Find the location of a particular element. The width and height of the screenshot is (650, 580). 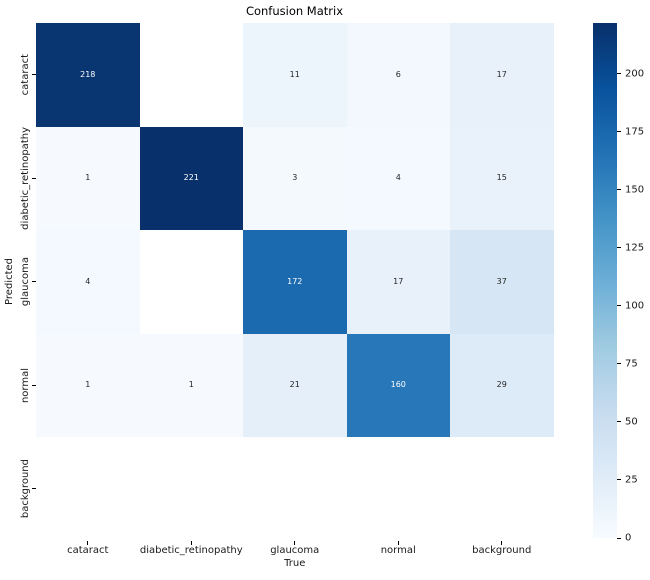

heatmap-cell: 11 is located at coordinates (295, 75).